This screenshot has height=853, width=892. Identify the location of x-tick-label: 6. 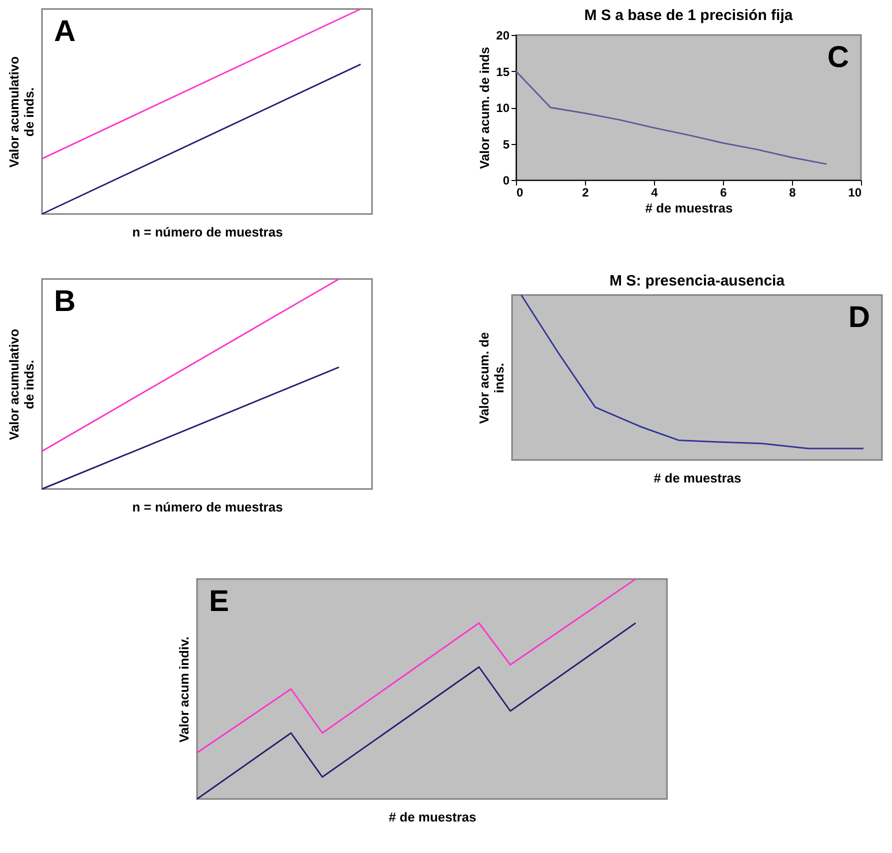
(724, 193).